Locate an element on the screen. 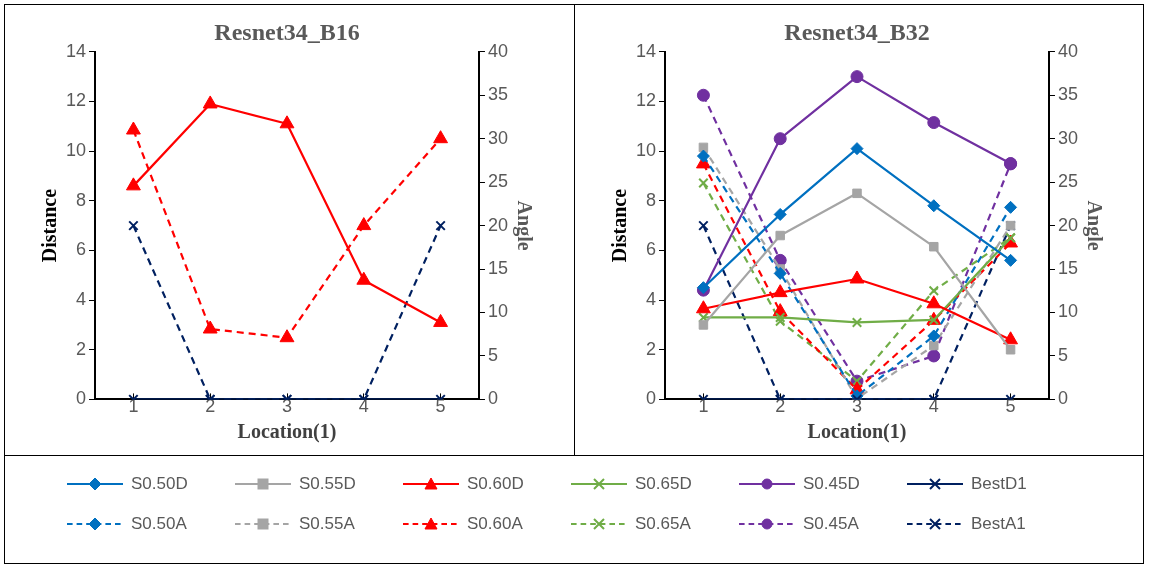 This screenshot has height=568, width=1149. legend-label: BestD1 is located at coordinates (999, 484).